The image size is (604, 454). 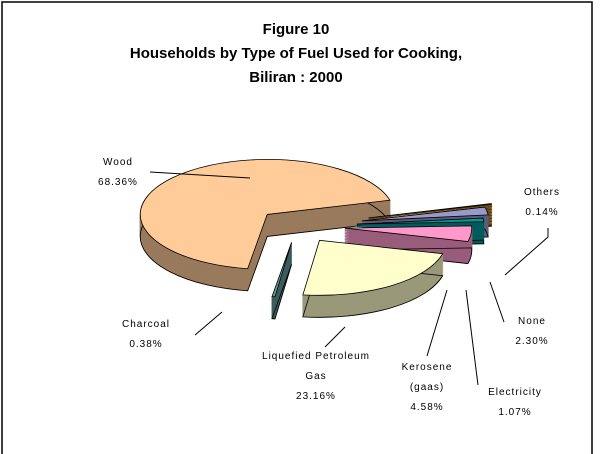 What do you see at coordinates (295, 77) in the screenshot?
I see `title-line: Biliran : 2000` at bounding box center [295, 77].